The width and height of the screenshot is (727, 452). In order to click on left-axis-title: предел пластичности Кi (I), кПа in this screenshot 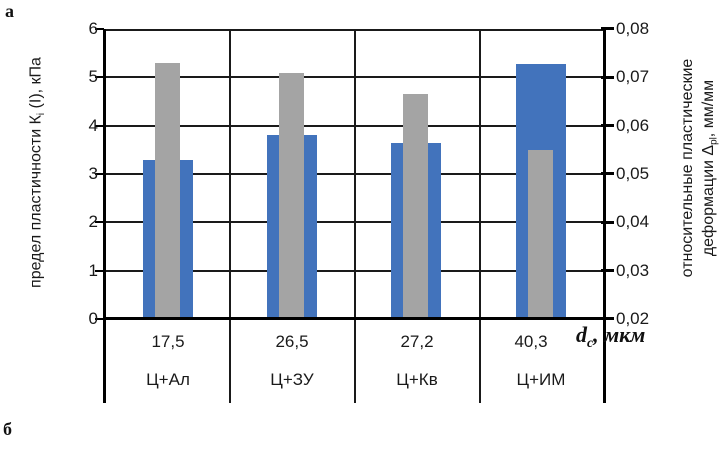, I will do `click(36, 173)`.